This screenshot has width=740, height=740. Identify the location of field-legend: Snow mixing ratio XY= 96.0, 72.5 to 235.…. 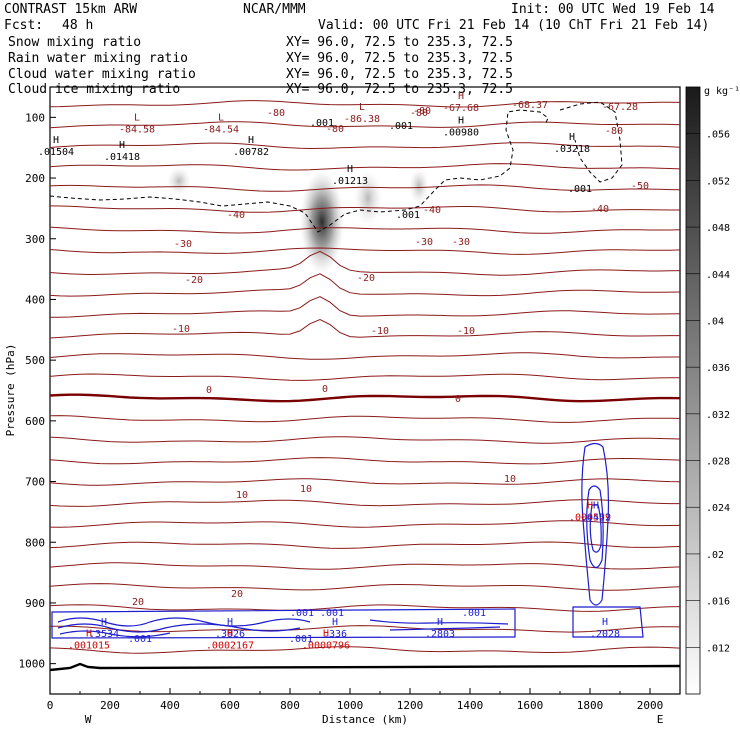
(260, 66).